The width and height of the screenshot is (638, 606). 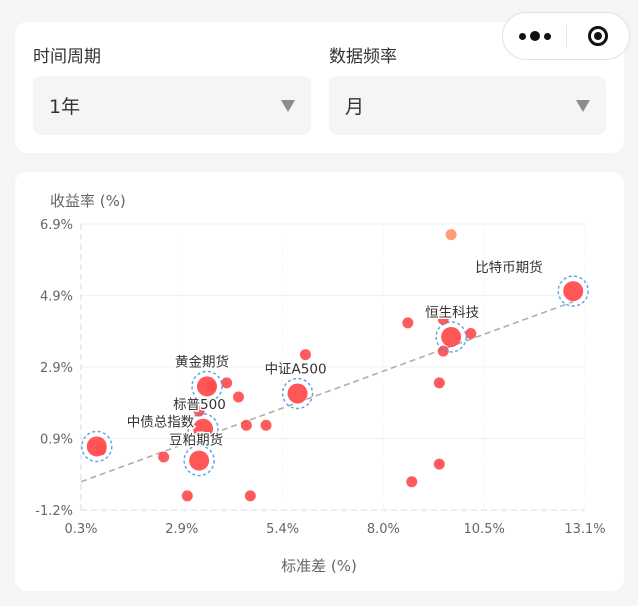 I want to click on y-tick-label: 0.9%, so click(x=56, y=440).